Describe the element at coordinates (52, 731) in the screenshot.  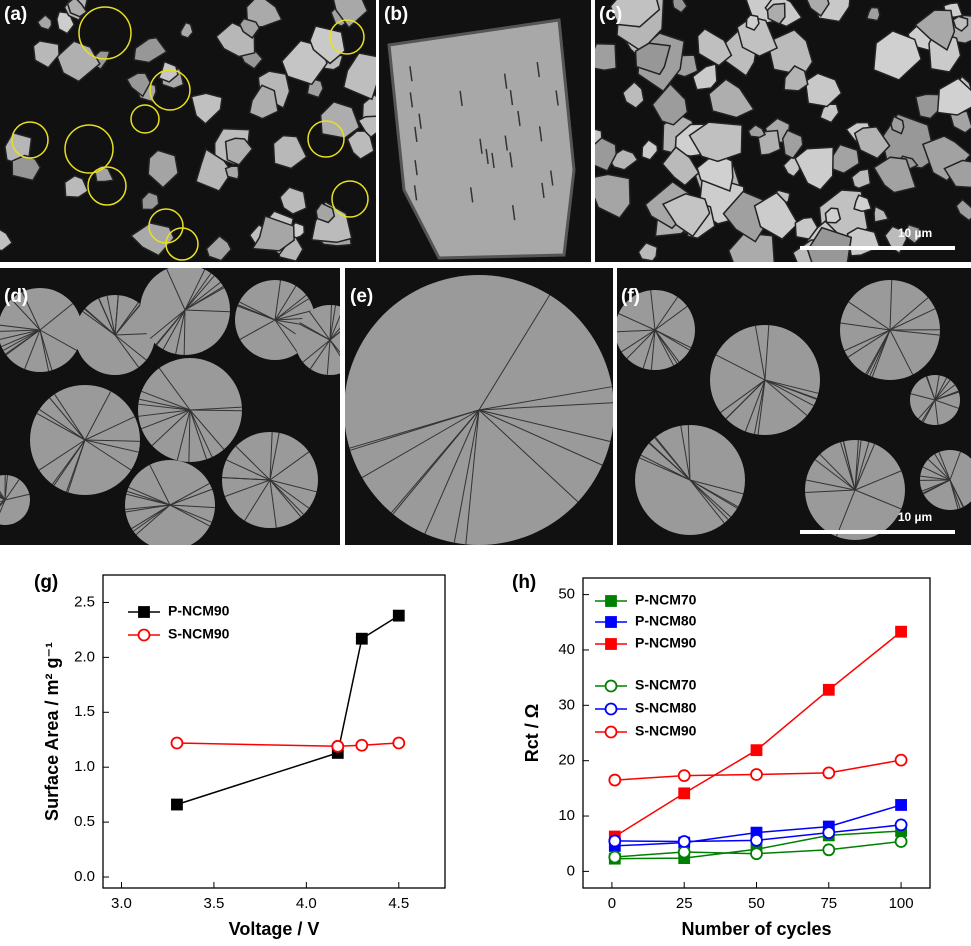
I see `y-axis-label: Surface Area / m² g⁻¹` at that location.